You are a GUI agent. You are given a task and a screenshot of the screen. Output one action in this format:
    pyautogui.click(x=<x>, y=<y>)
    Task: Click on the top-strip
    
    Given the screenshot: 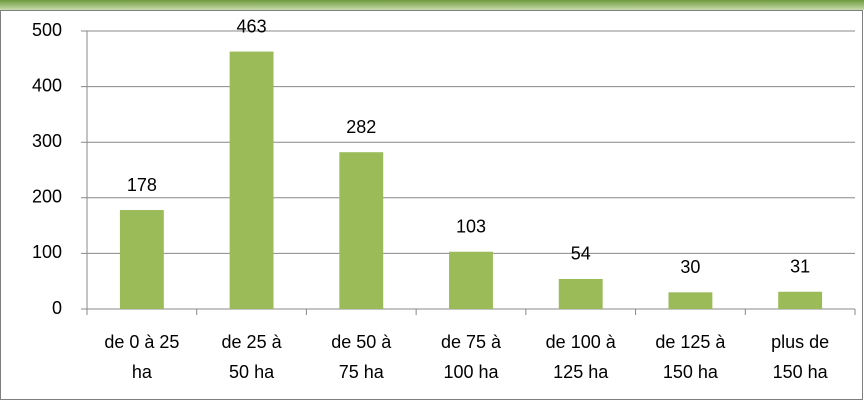 What is the action you would take?
    pyautogui.click(x=432, y=5)
    